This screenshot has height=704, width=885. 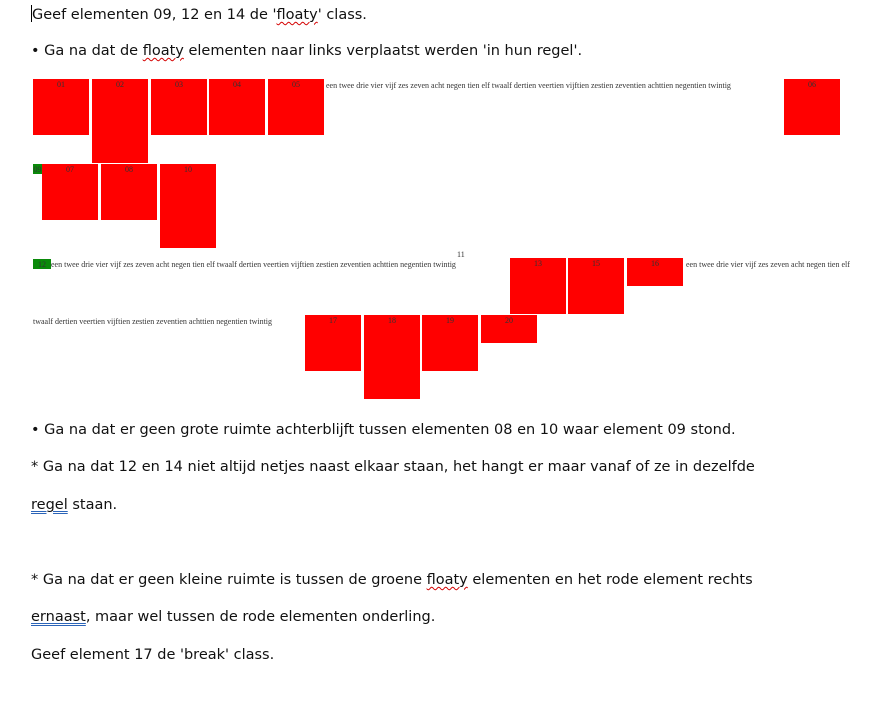 I want to click on box-06: 06, so click(x=812, y=107).